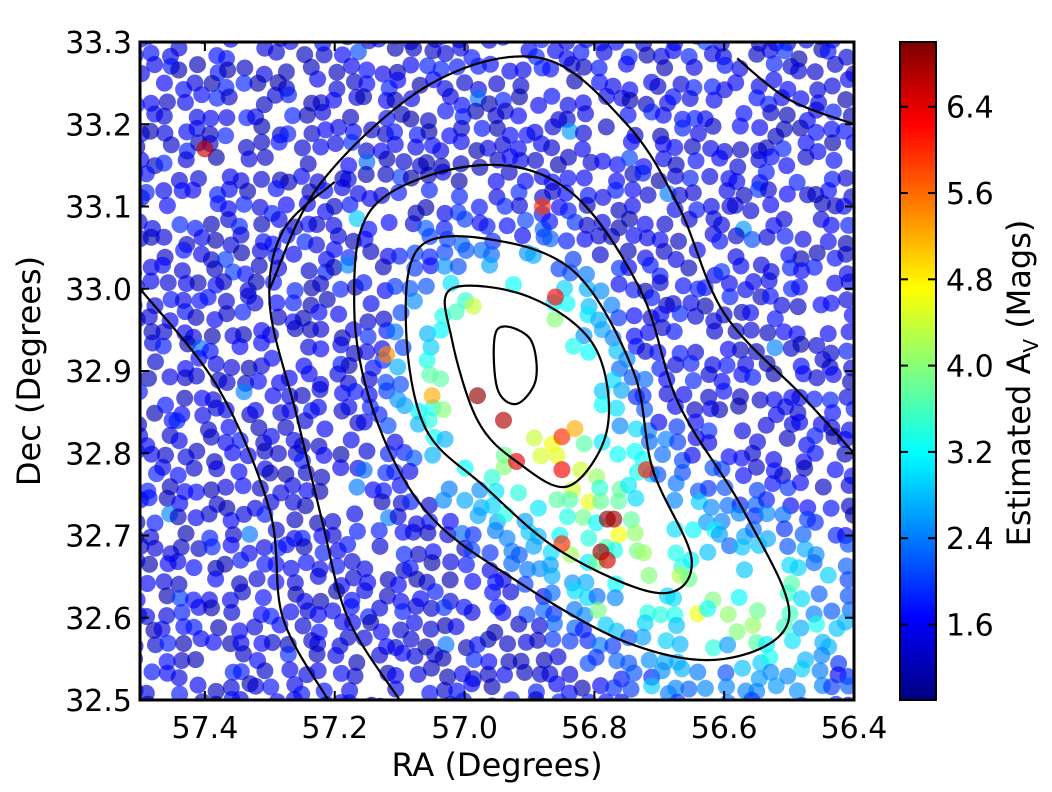 This screenshot has height=792, width=1052. Describe the element at coordinates (464, 728) in the screenshot. I see `x-tick-label: 57.0` at that location.